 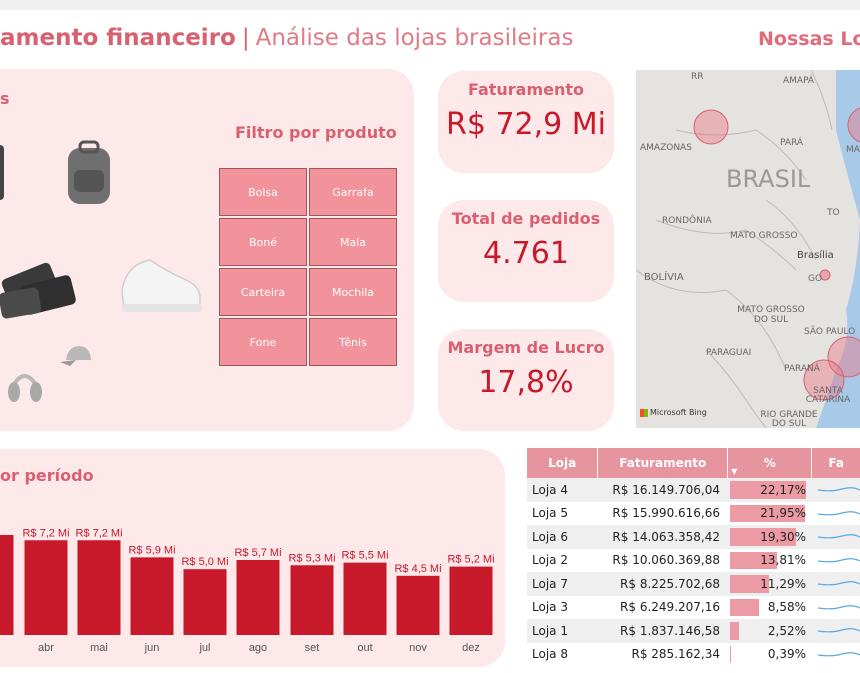 I want to click on cap-image, so click(x=75, y=356).